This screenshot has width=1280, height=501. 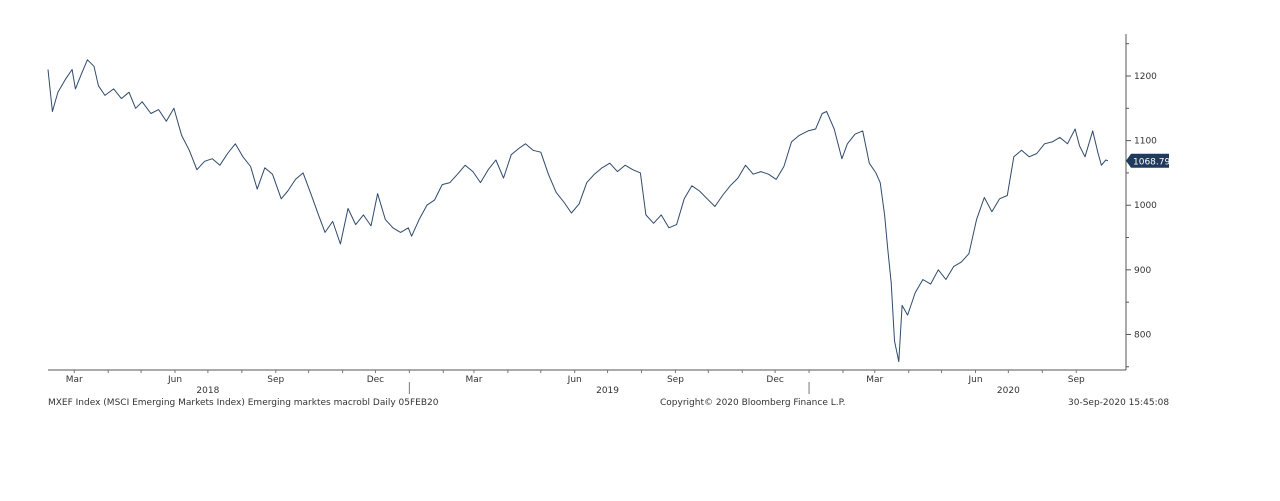 What do you see at coordinates (1145, 77) in the screenshot?
I see `y-tick-label: 1200` at bounding box center [1145, 77].